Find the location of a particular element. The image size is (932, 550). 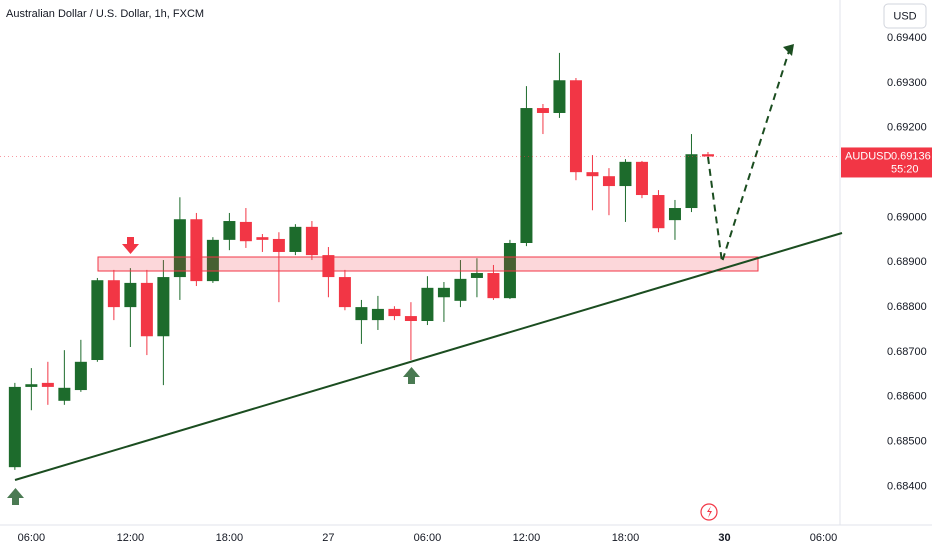

y-tick-label: 0.68600 is located at coordinates (907, 397).